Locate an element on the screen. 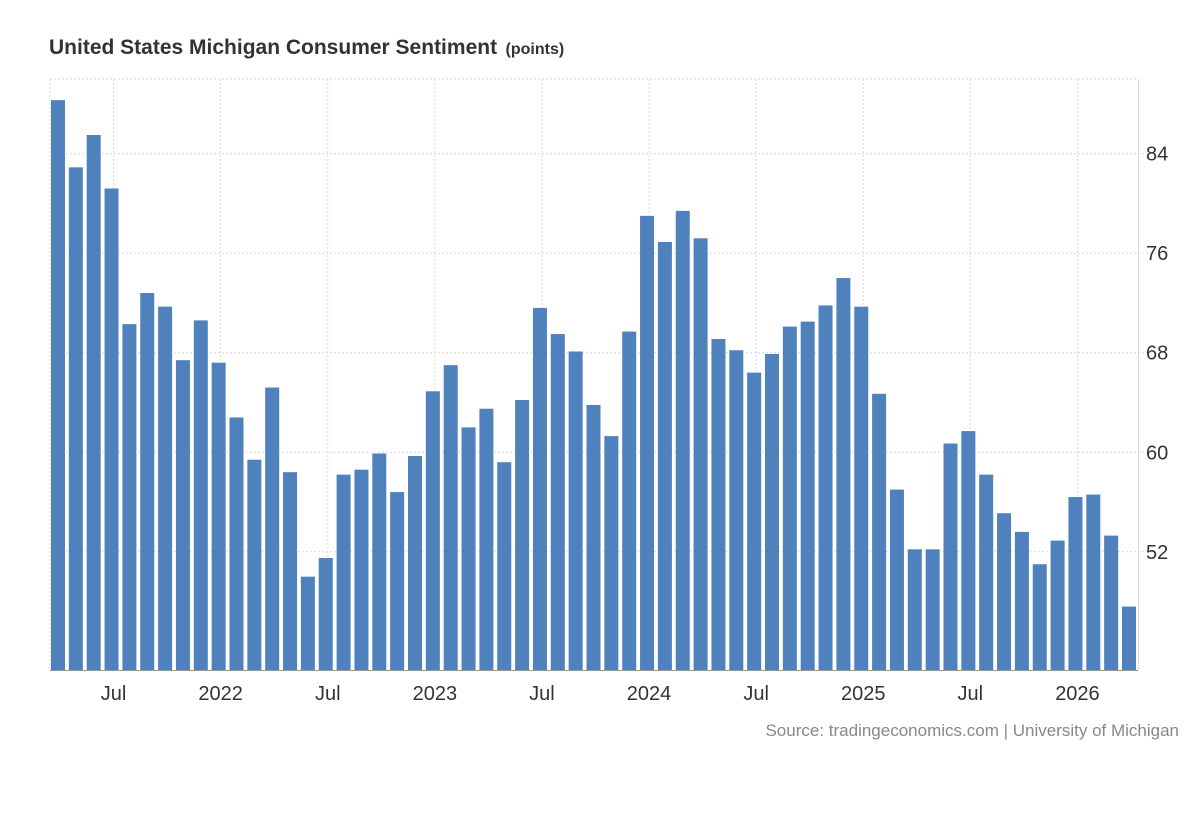 The width and height of the screenshot is (1200, 820). x-tick-label: 2026 is located at coordinates (1077, 694).